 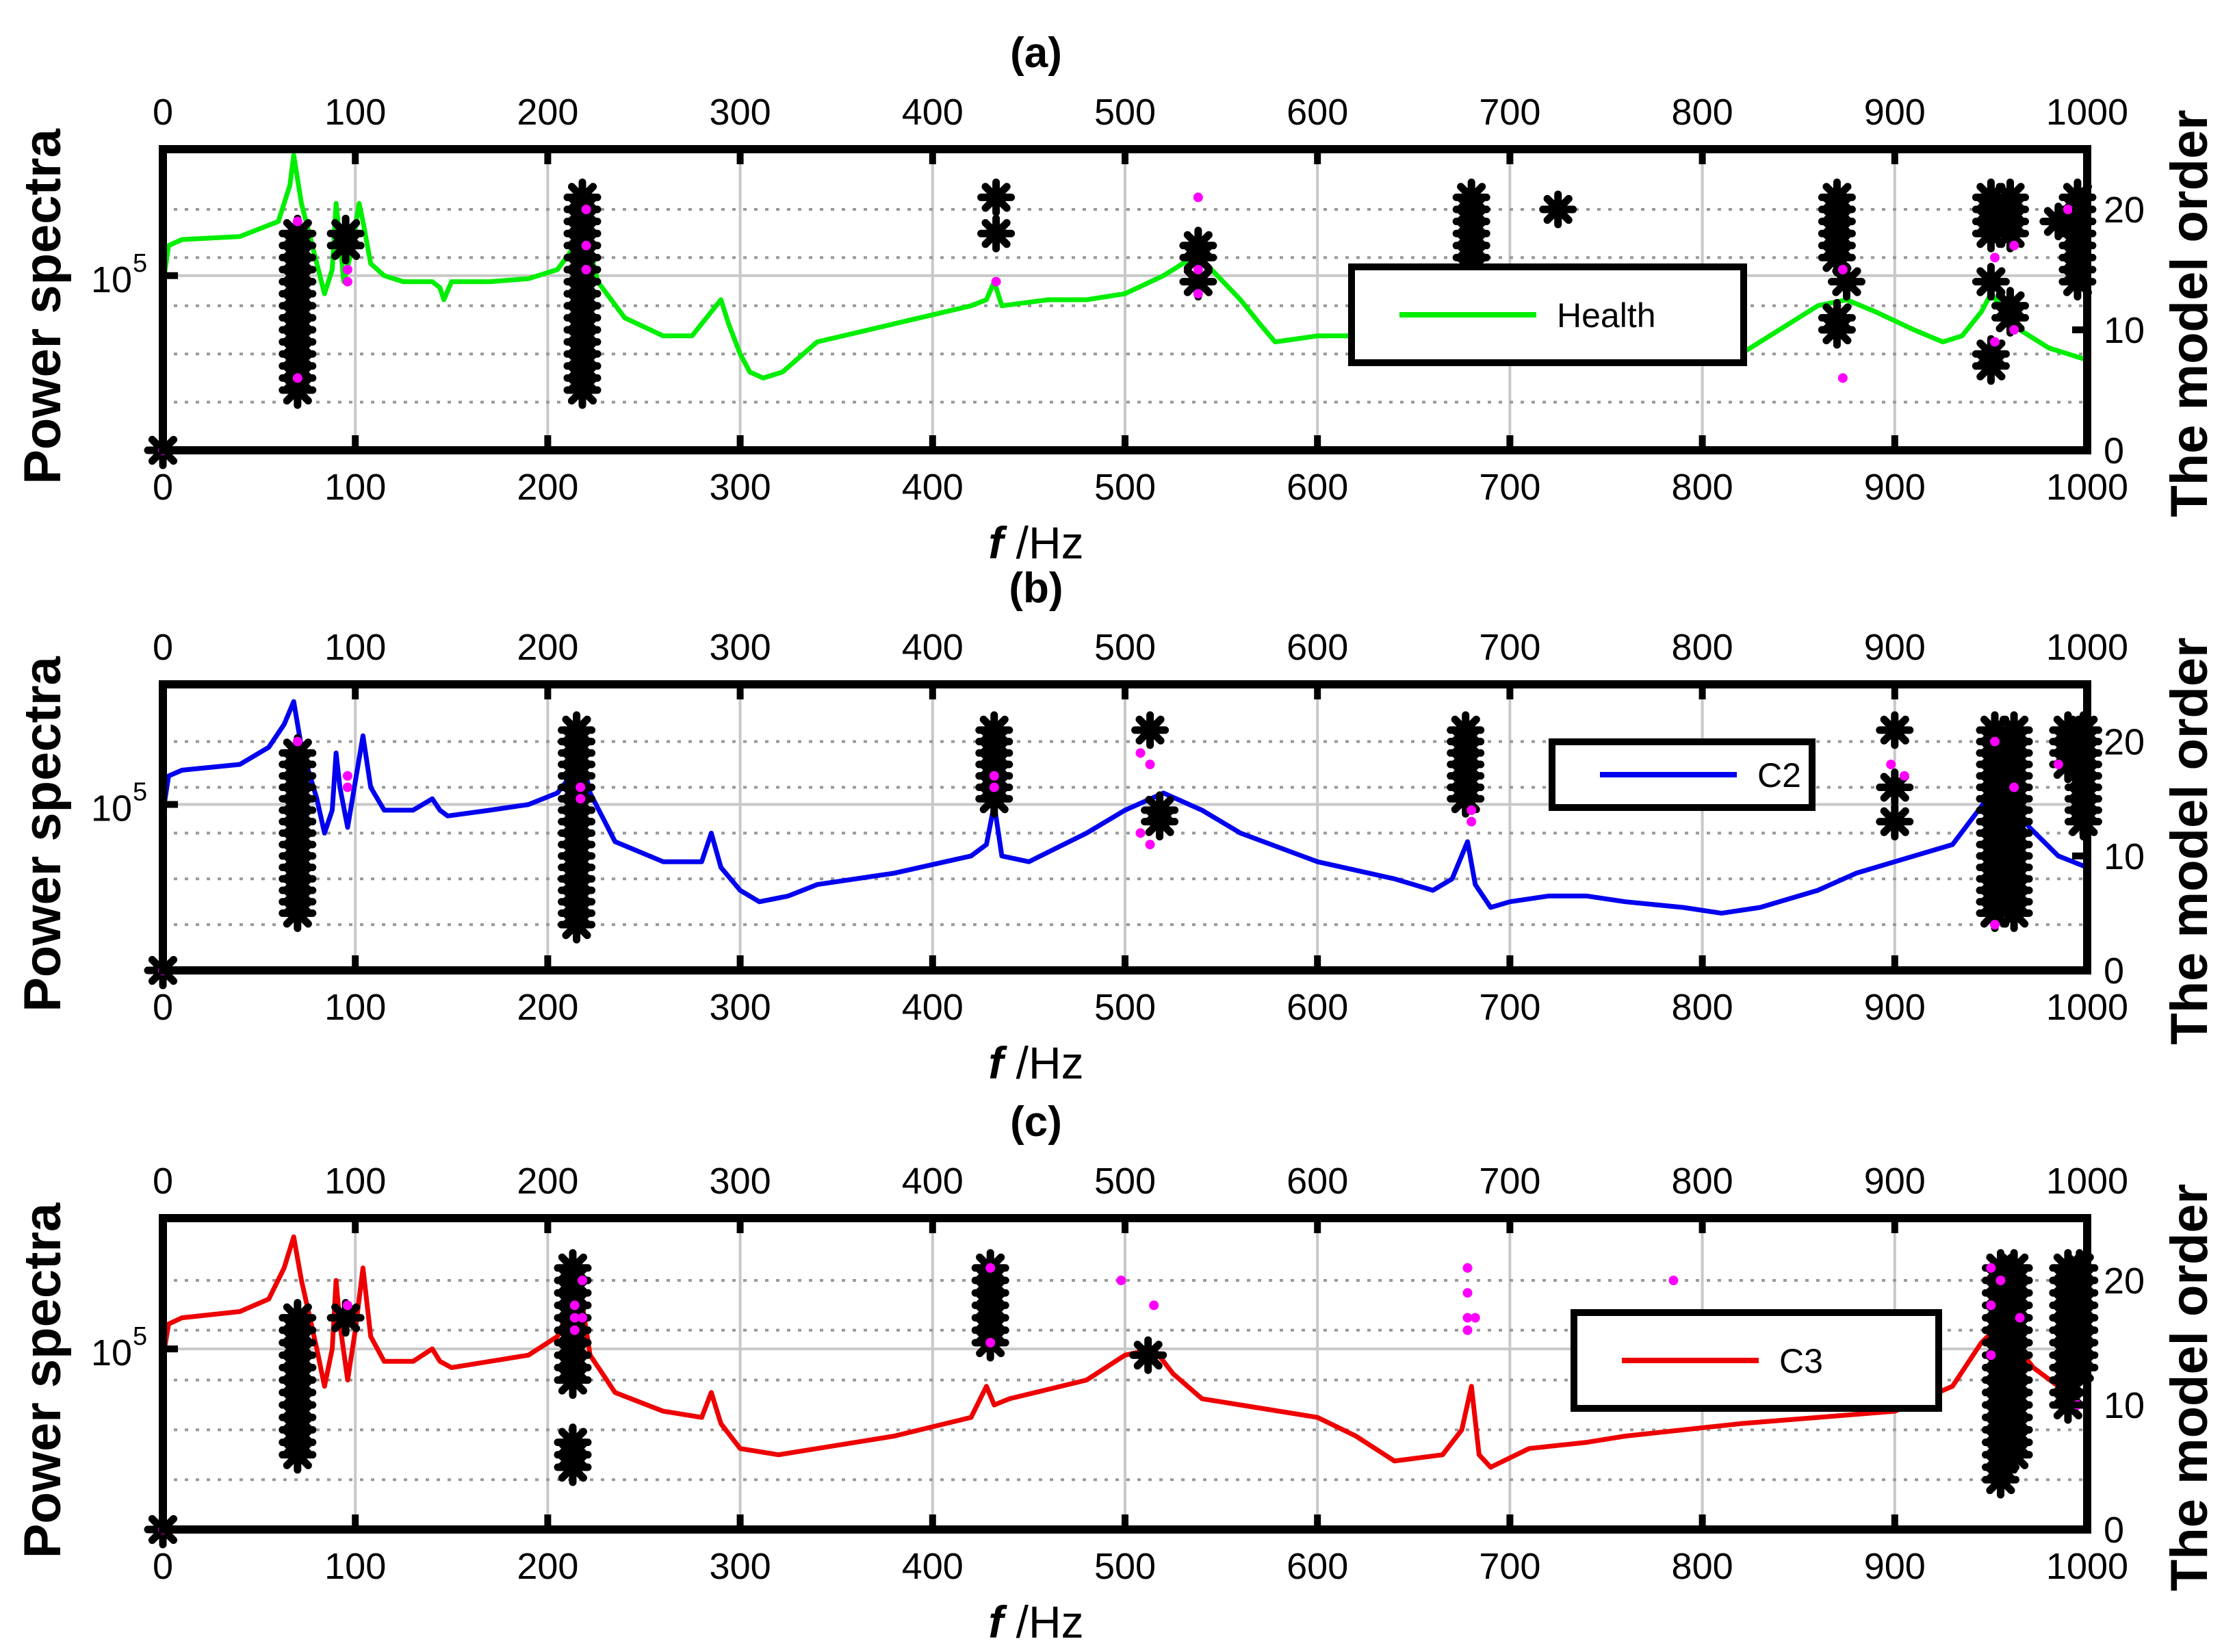 I want to click on x-tick-label-bottom: 500, so click(x=1125, y=1007).